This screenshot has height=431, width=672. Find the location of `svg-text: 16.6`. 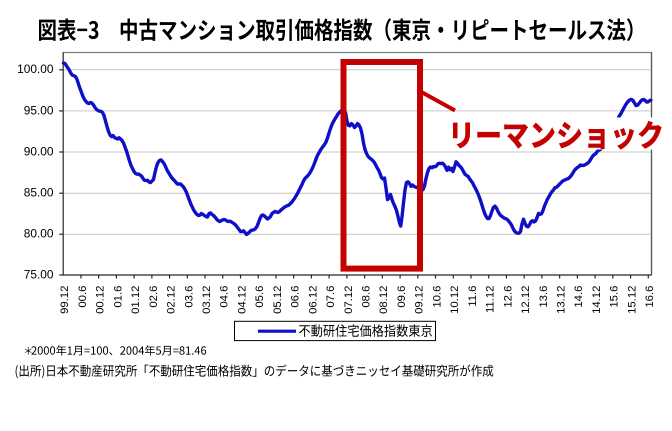

svg-text: 16.6 is located at coordinates (650, 297).